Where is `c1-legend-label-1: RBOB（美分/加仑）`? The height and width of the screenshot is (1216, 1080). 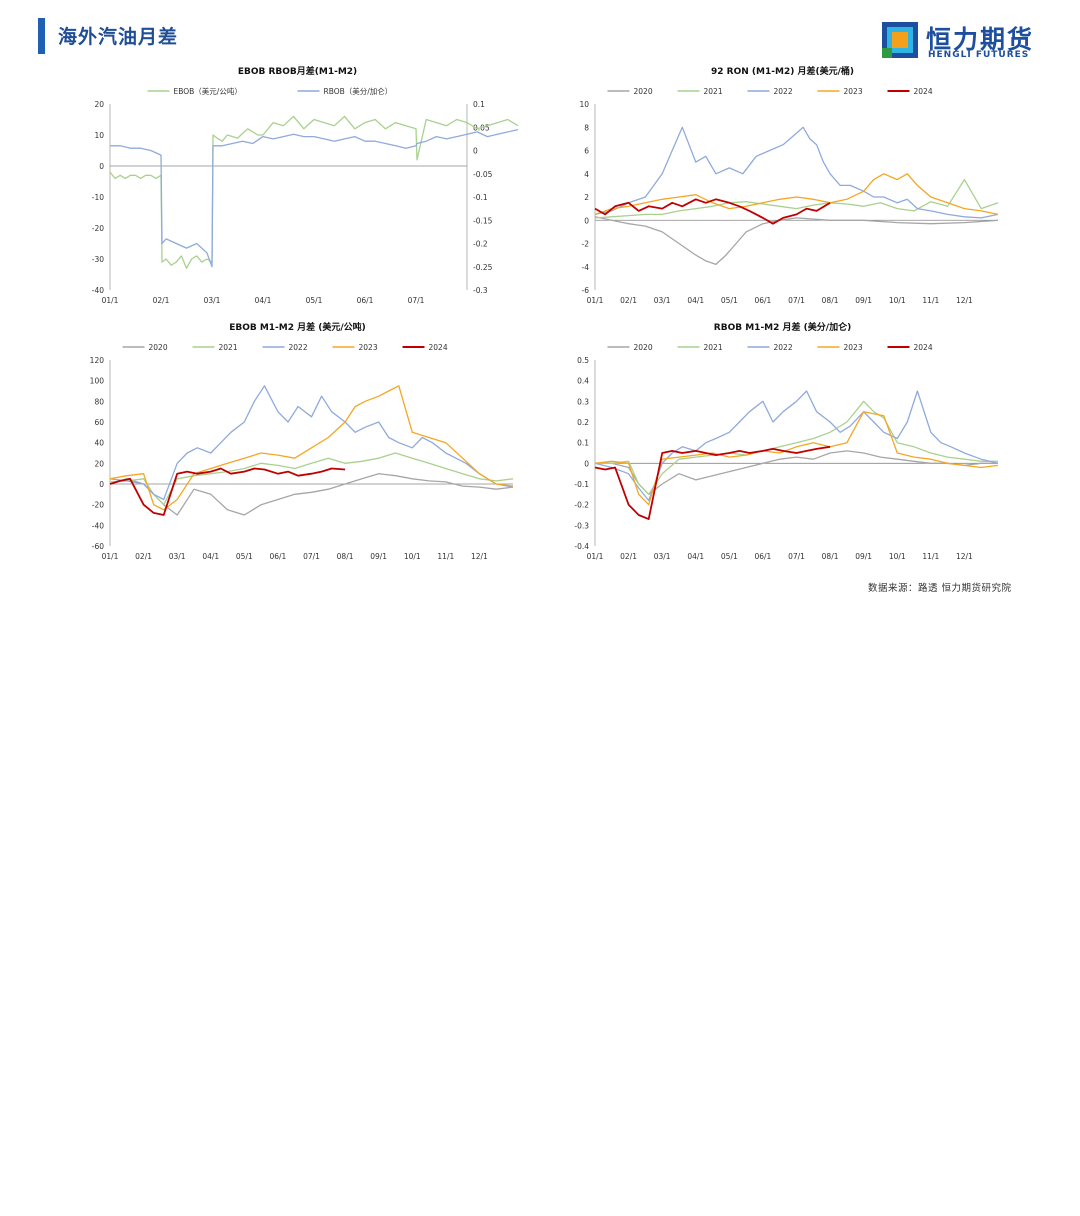 c1-legend-label-1: RBOB（美分/加仑） is located at coordinates (358, 91).